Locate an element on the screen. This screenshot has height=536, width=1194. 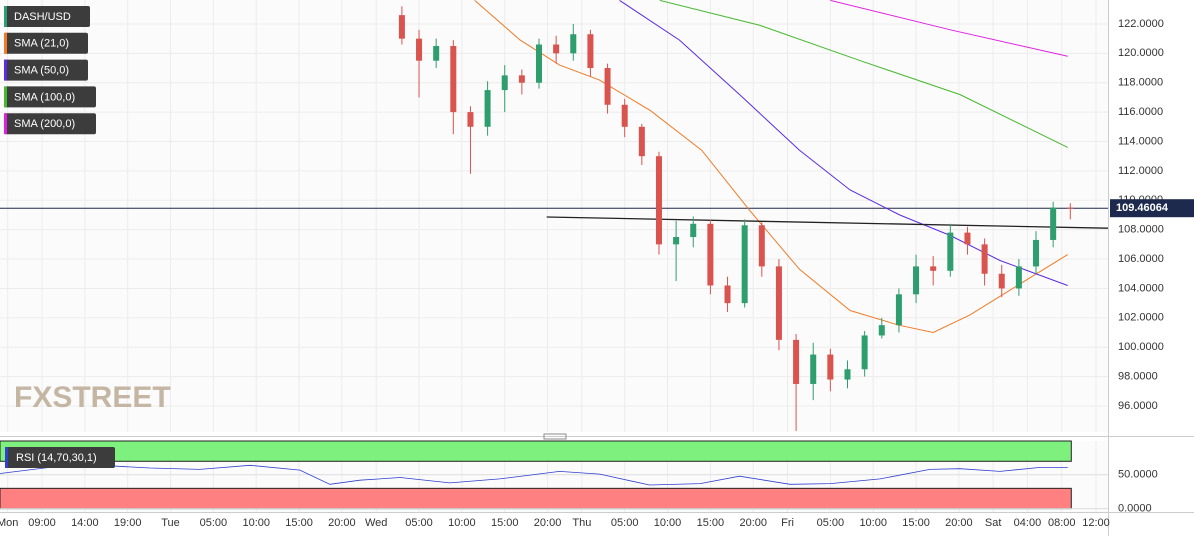
pane-handle is located at coordinates (555, 436).